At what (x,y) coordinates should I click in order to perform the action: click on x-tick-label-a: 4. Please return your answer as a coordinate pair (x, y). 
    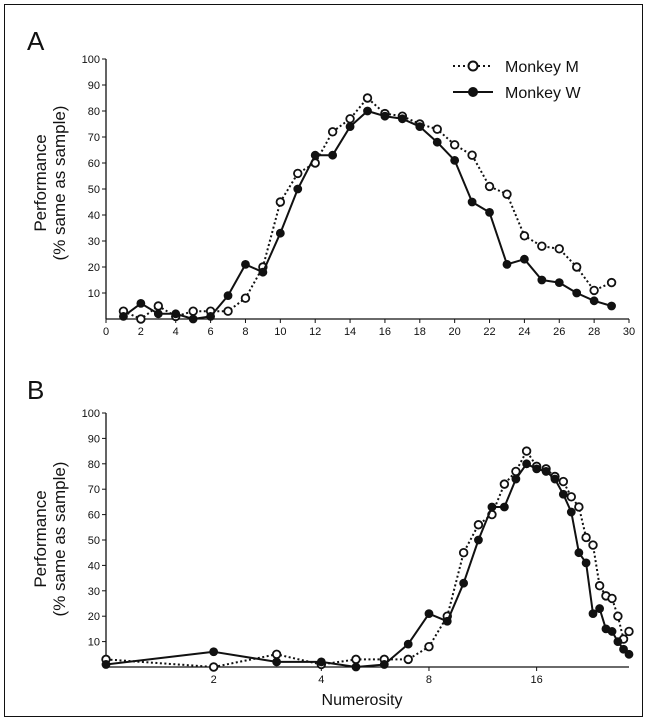
    Looking at the image, I should click on (176, 332).